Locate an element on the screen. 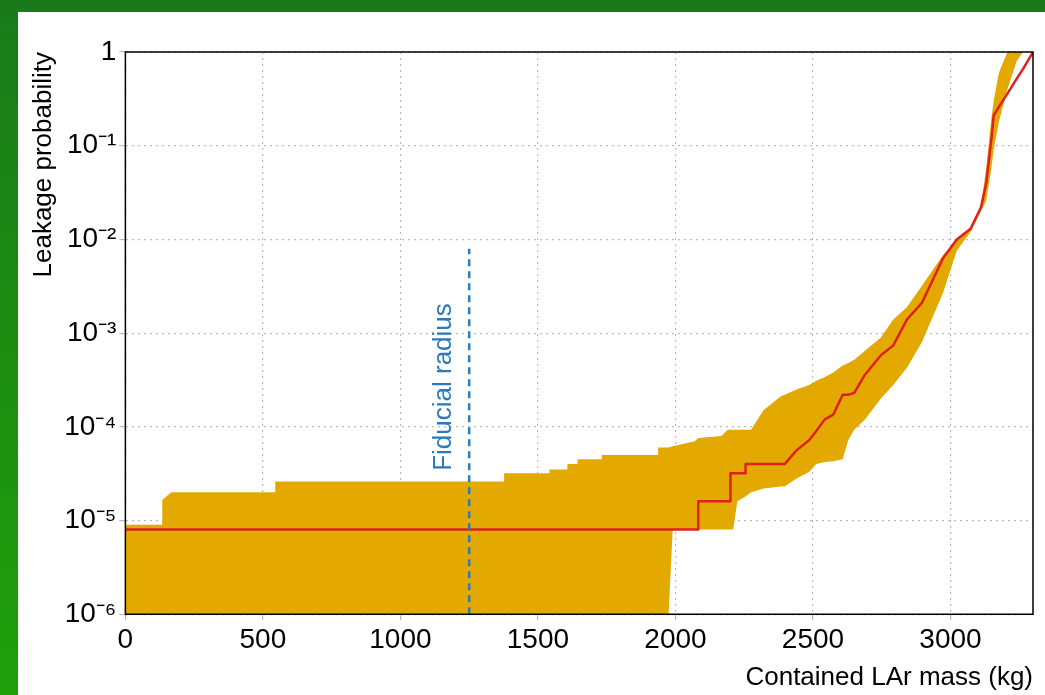  y-tick-label: 10⁻³ is located at coordinates (91, 331).